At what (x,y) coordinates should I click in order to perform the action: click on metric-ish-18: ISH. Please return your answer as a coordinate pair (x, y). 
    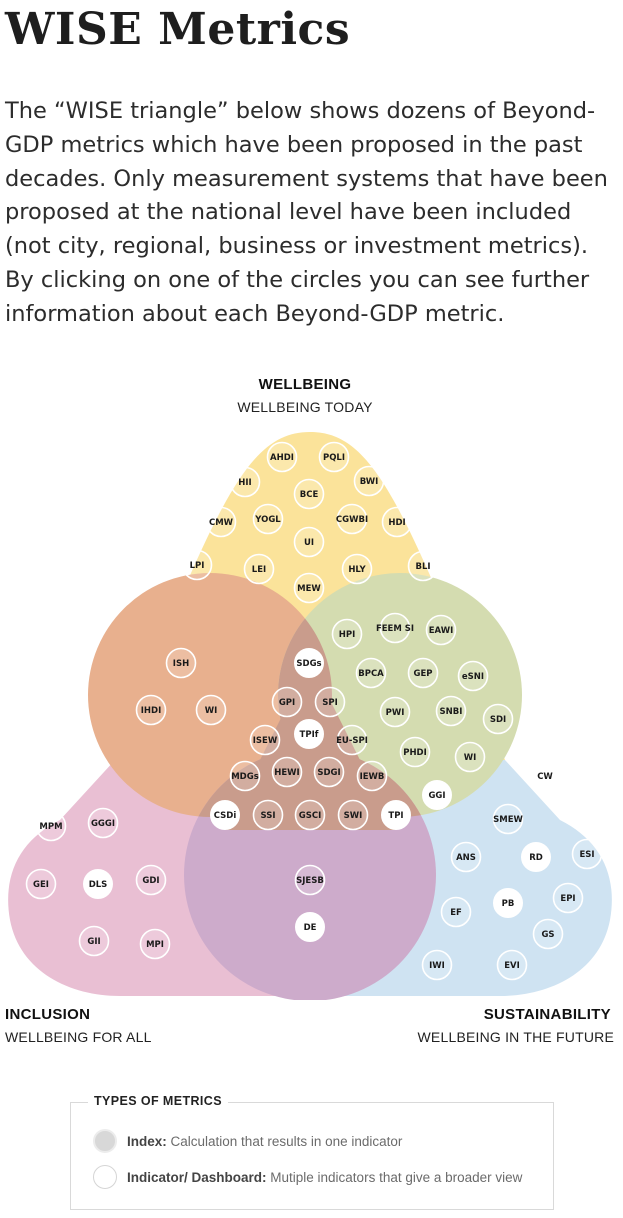
    Looking at the image, I should click on (181, 663).